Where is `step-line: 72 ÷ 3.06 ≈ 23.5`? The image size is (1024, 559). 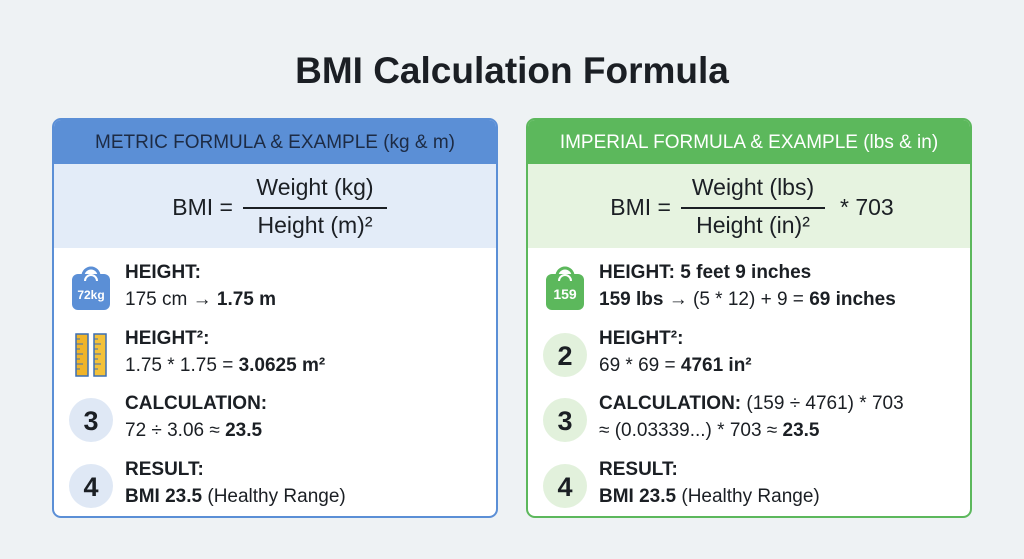 step-line: 72 ÷ 3.06 ≈ 23.5 is located at coordinates (193, 430).